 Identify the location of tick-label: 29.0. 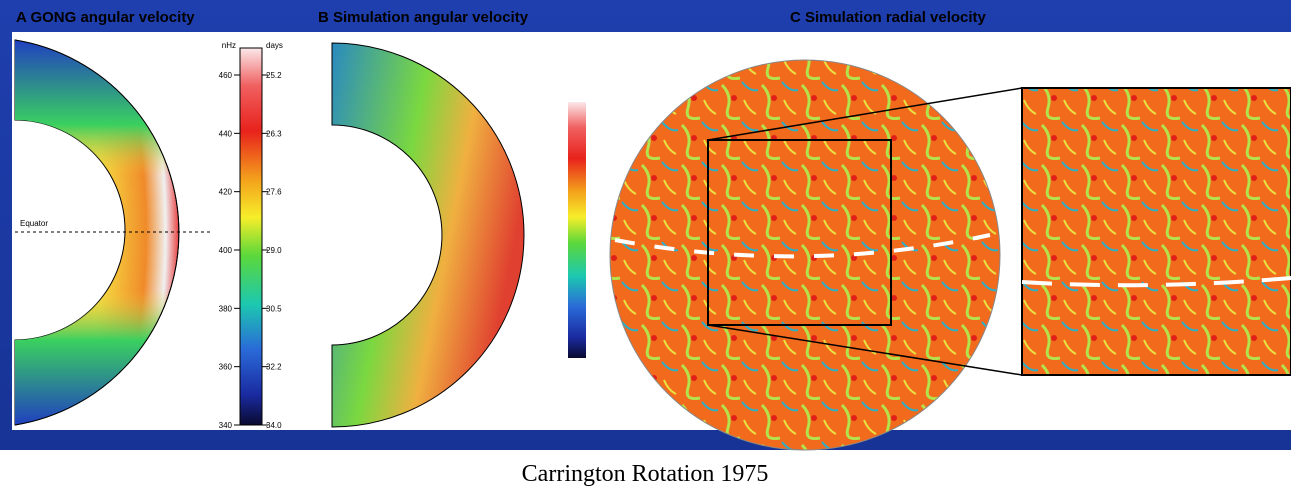
(274, 250).